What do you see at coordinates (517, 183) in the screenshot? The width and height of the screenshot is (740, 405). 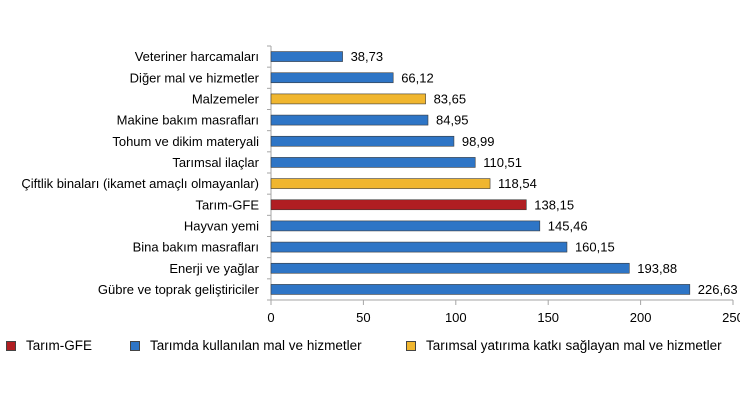 I see `data-label: 118,54` at bounding box center [517, 183].